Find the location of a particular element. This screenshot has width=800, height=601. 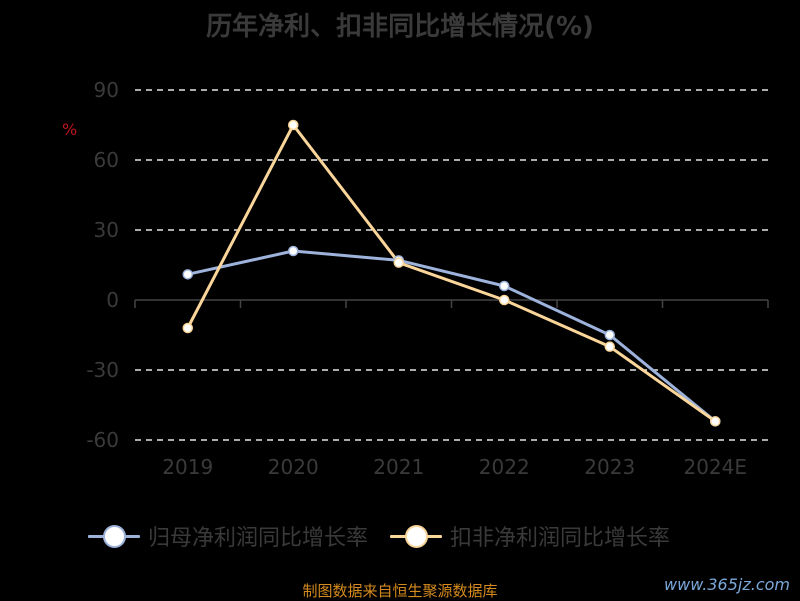

legend-item-series-1: 归母净利润同比增长率 is located at coordinates (228, 536).